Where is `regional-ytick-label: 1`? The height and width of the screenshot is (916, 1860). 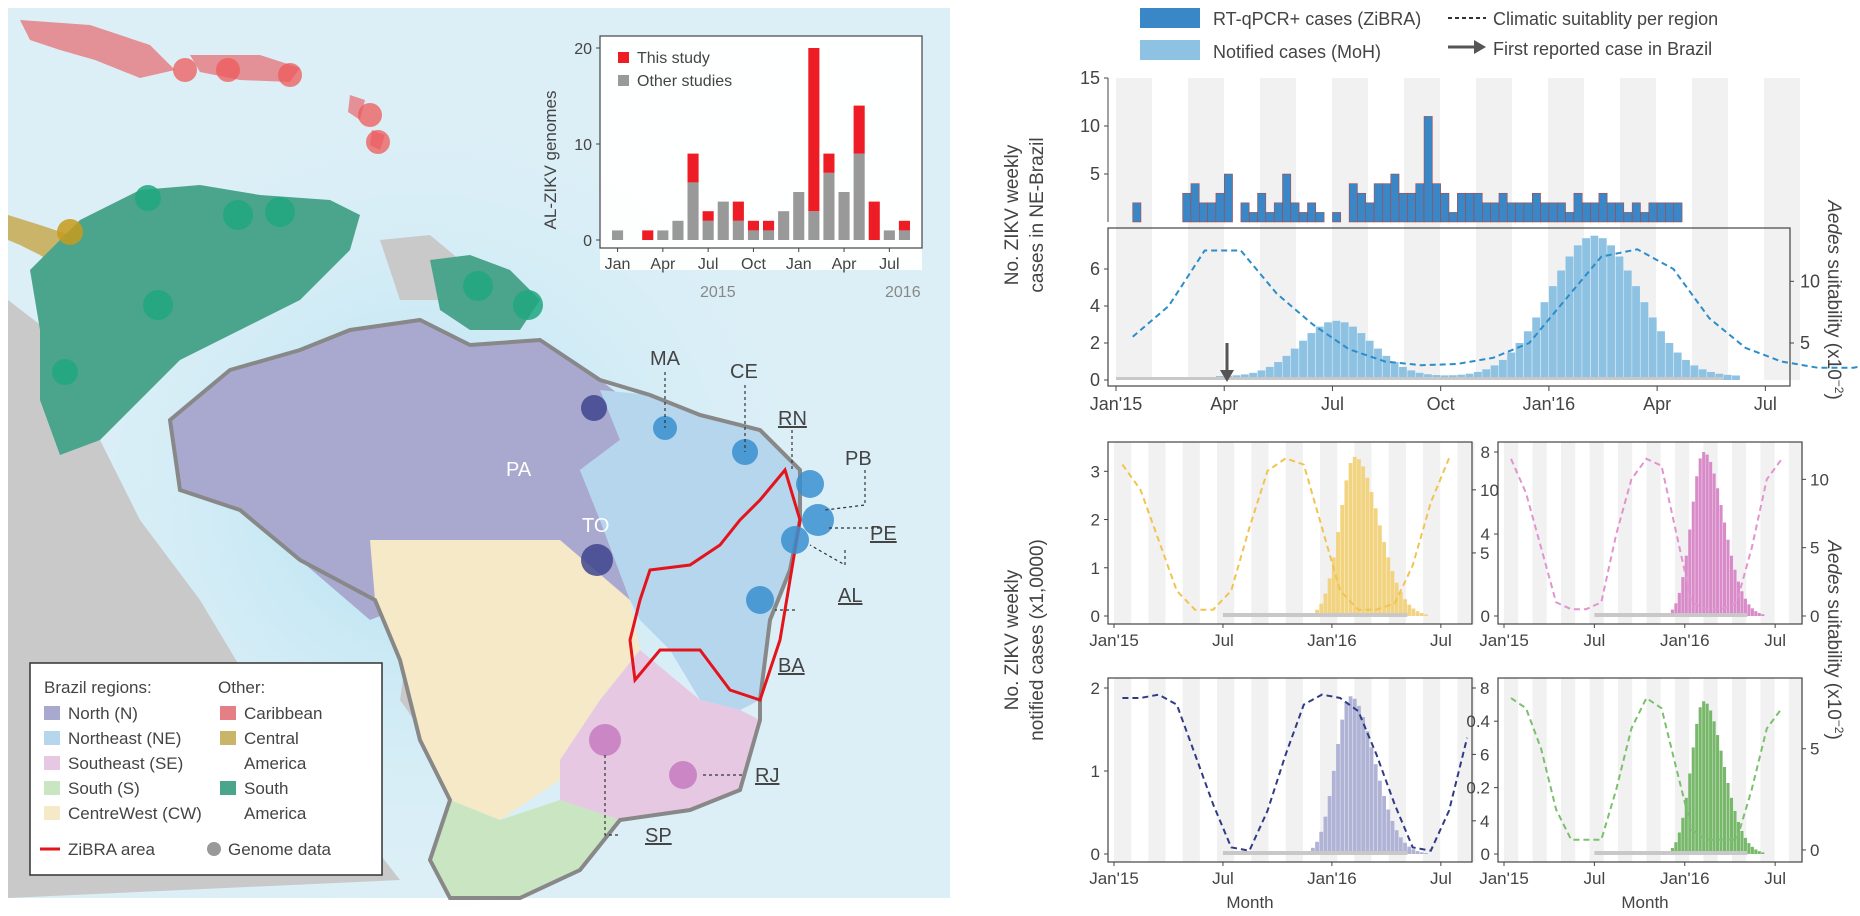
regional-ytick-label: 1 is located at coordinates (1095, 568).